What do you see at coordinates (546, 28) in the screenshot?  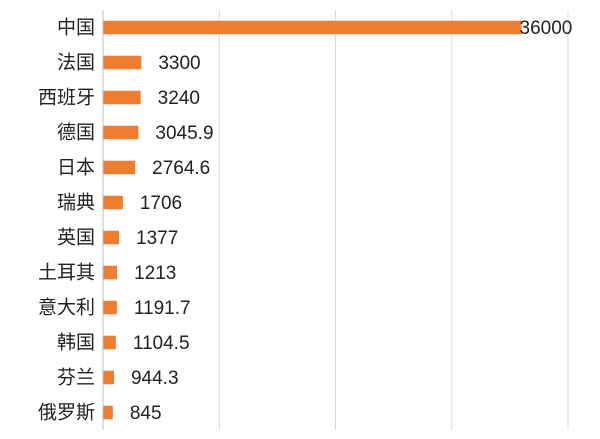 I see `value-label: 36000` at bounding box center [546, 28].